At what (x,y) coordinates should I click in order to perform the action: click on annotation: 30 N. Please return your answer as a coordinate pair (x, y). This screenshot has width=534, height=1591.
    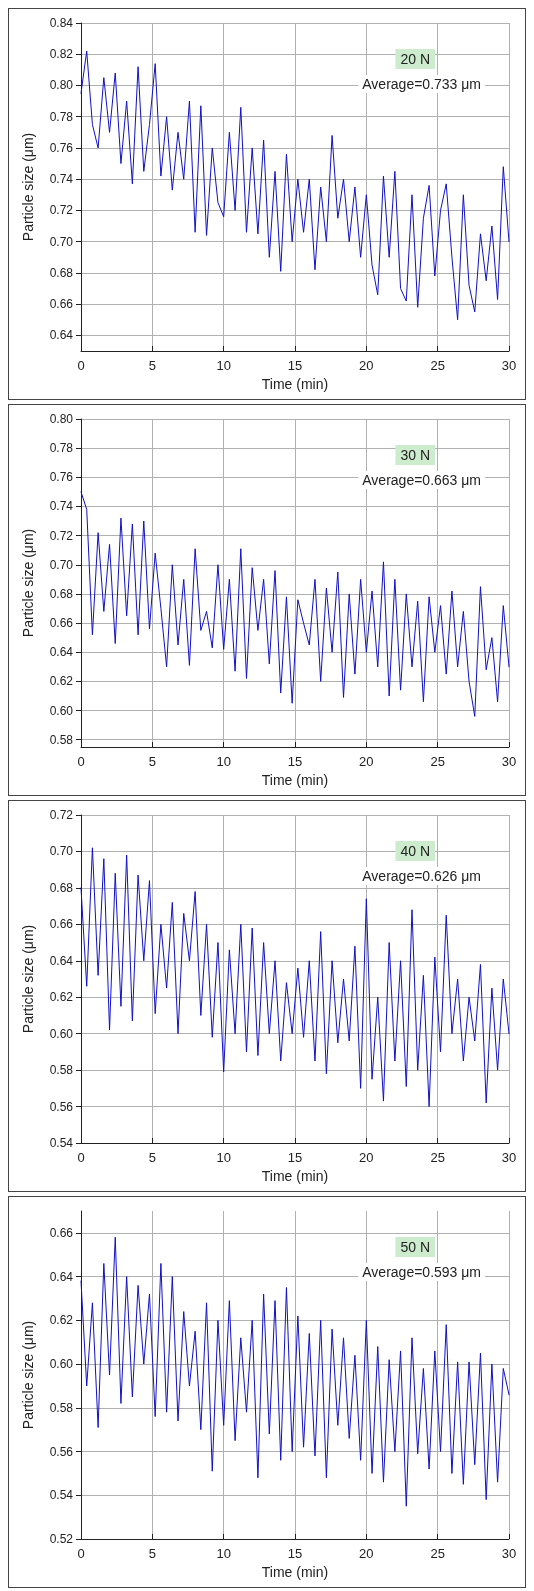
    Looking at the image, I should click on (415, 455).